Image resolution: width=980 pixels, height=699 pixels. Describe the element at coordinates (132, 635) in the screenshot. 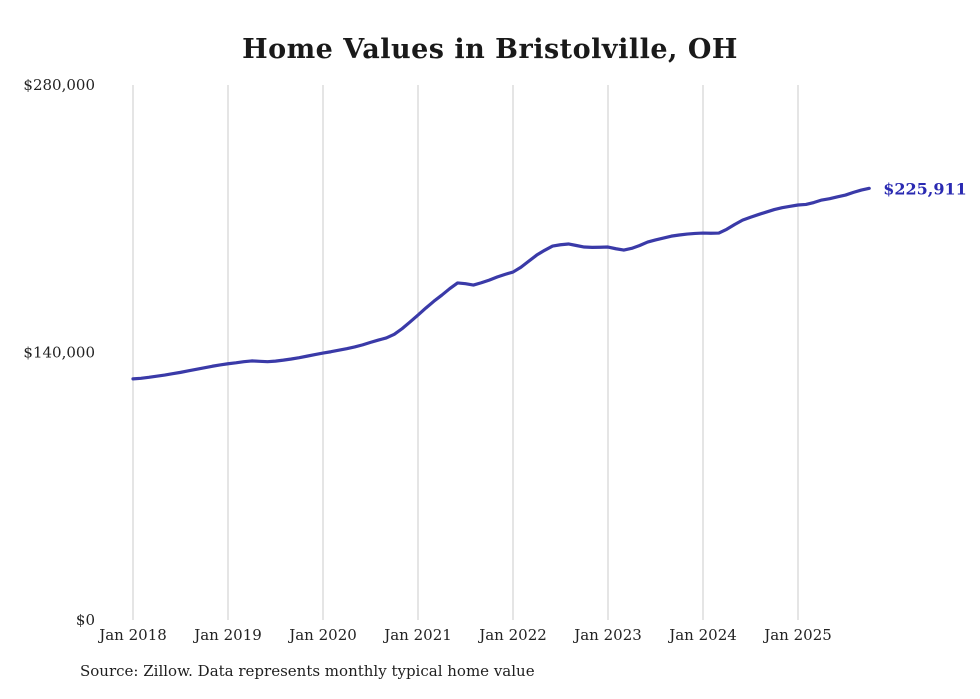

I see `x-tick-label: Jan 2018` at that location.